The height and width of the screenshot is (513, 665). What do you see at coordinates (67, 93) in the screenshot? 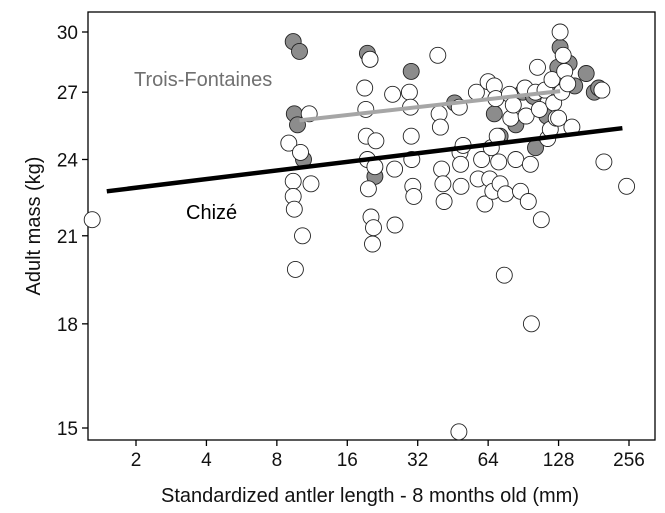
I see `y-tick-label: 27` at bounding box center [67, 93].